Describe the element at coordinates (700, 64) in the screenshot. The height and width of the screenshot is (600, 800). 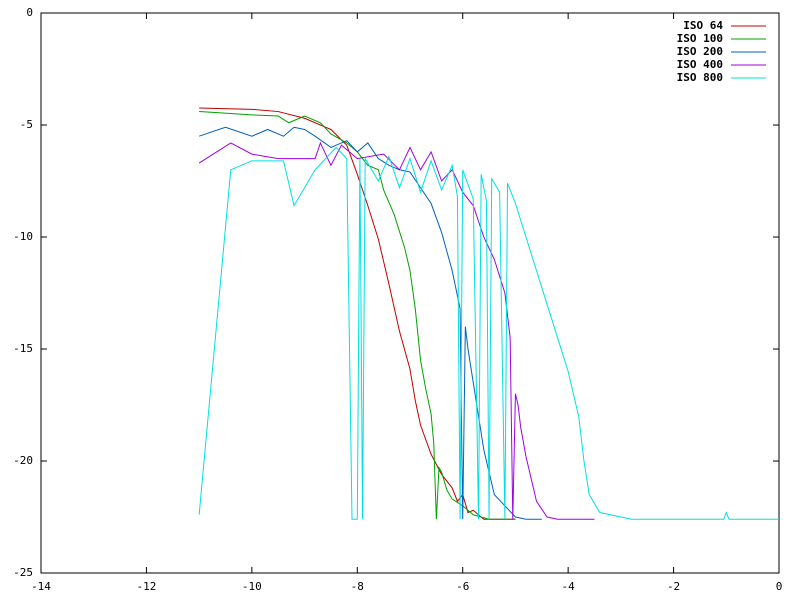
I see `legend-label: ISO 400` at that location.